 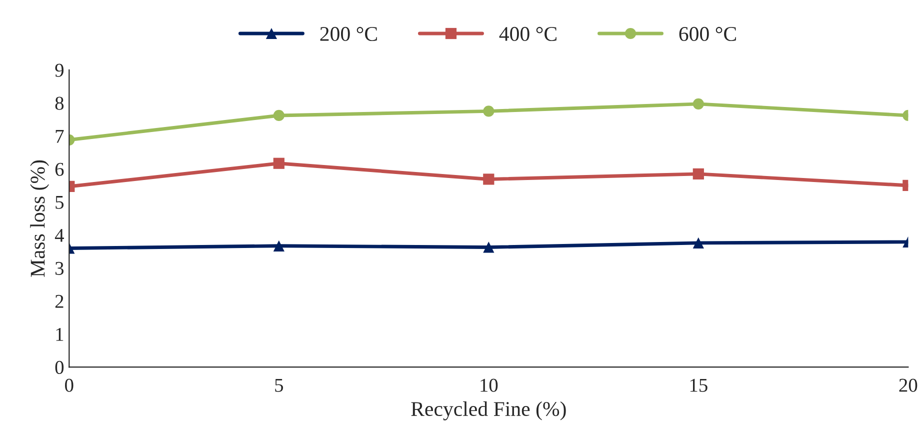 What do you see at coordinates (699, 385) in the screenshot?
I see `x-tick-label: 15` at bounding box center [699, 385].